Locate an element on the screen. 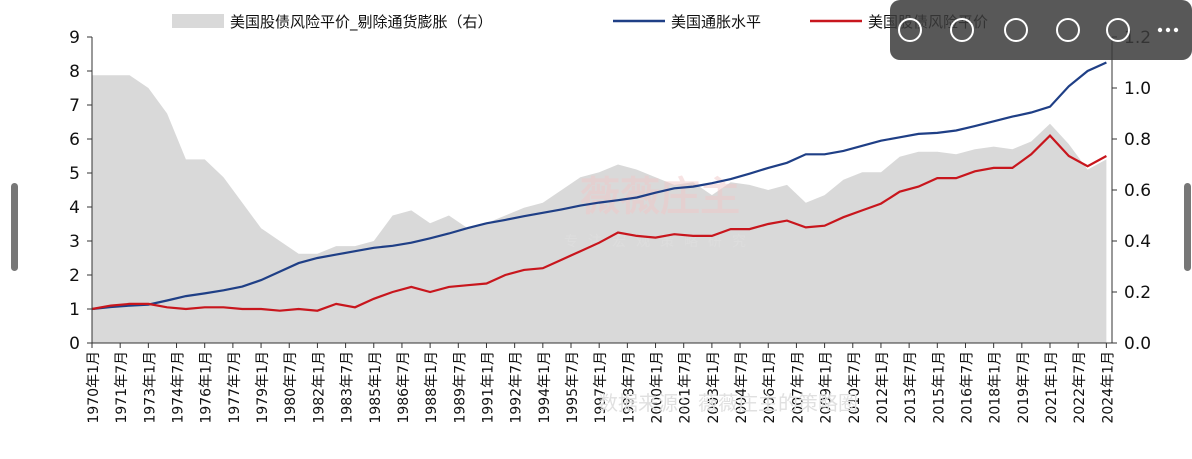  x-tick-label: 2021年1月 is located at coordinates (1052, 387).